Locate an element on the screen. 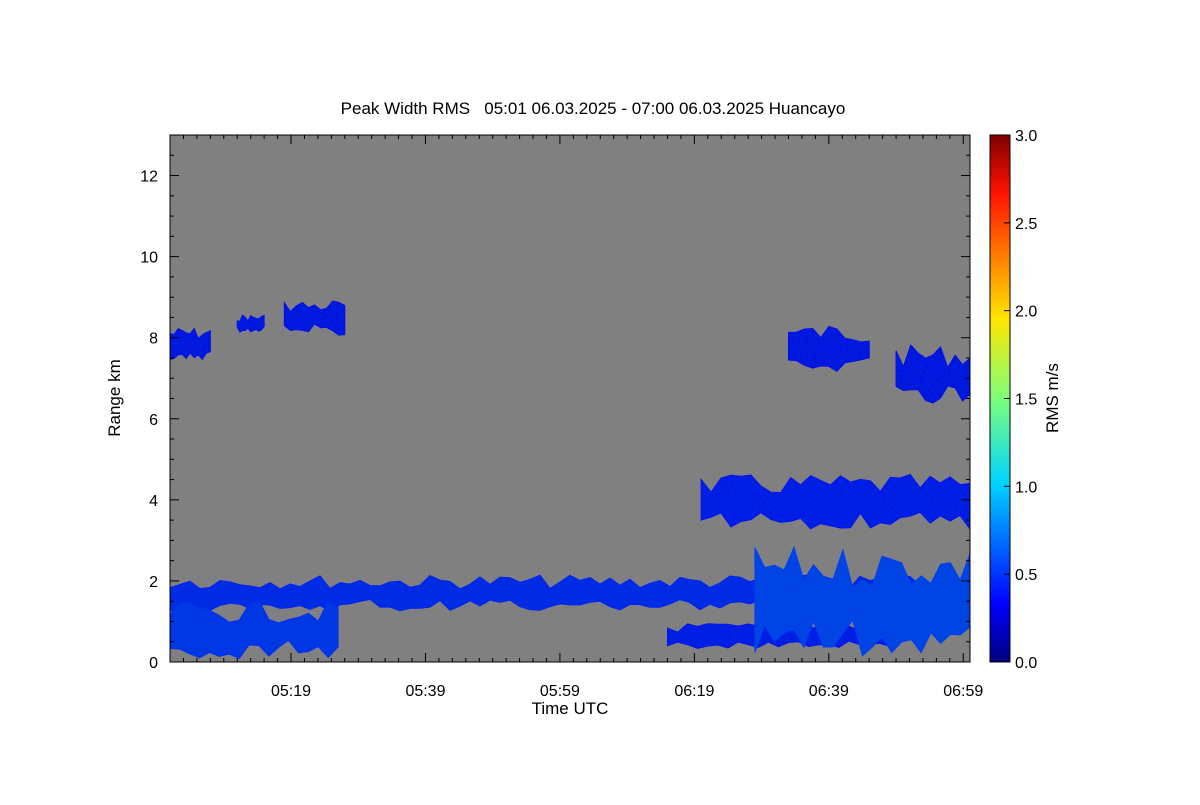  x-axis-label: Time UTC is located at coordinates (570, 708).